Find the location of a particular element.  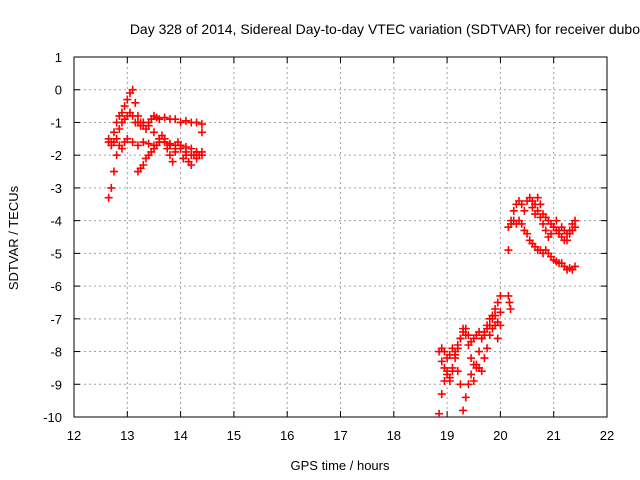

x-tick-label: 14 is located at coordinates (180, 435).